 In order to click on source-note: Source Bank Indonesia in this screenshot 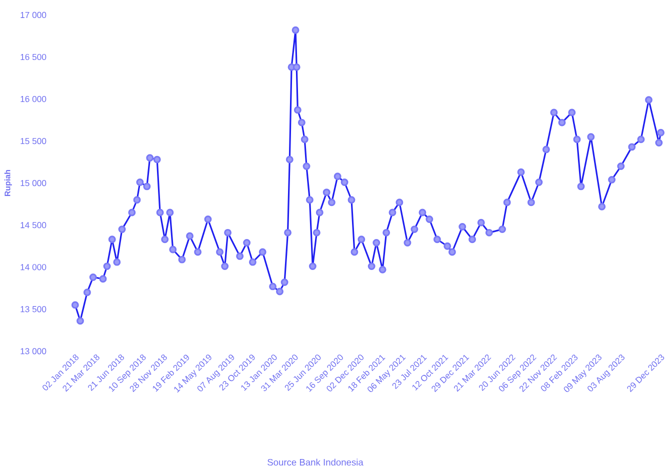, I will do `click(316, 462)`.